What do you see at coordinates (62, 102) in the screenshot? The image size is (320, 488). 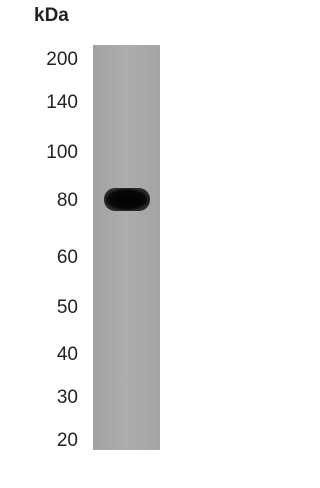 I see `marker-label: 140` at bounding box center [62, 102].